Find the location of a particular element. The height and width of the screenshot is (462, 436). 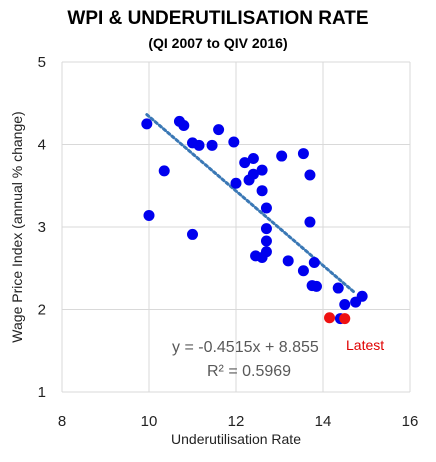

y-axis-label: Wage Price Index (annual % change) is located at coordinates (17, 226).